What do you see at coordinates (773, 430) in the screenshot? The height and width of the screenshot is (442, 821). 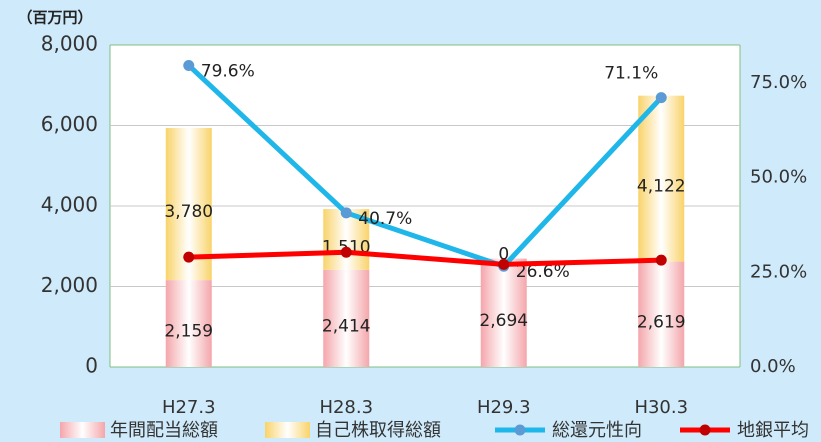 I see `legend-label: 地銀平均` at bounding box center [773, 430].